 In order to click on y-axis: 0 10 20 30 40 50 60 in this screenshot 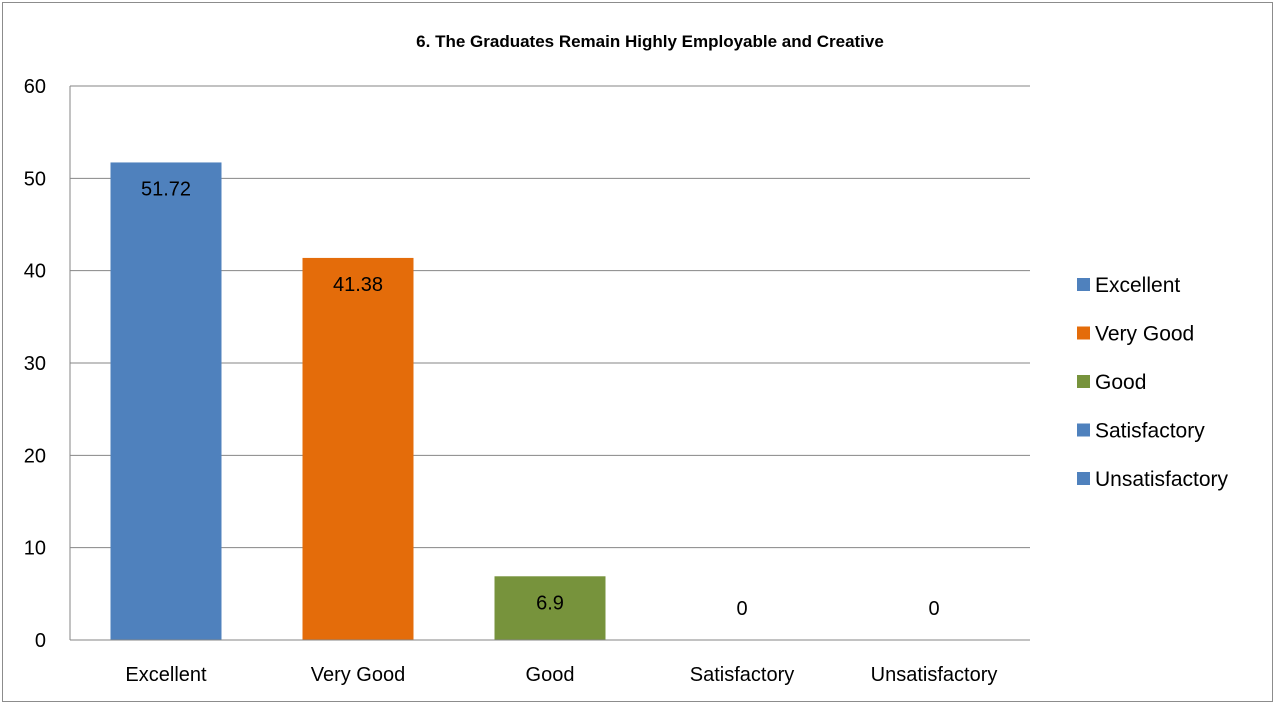, I will do `click(47, 364)`.